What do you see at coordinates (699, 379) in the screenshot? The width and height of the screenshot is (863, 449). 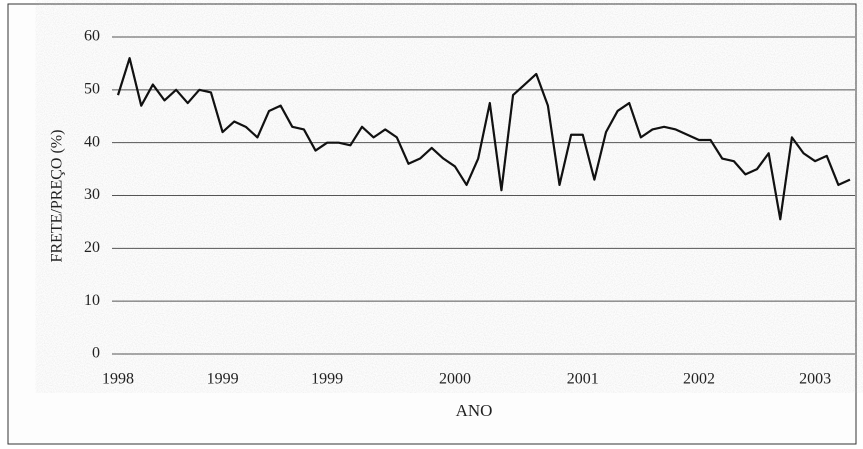 I see `x-tick-label: 2002` at bounding box center [699, 379].